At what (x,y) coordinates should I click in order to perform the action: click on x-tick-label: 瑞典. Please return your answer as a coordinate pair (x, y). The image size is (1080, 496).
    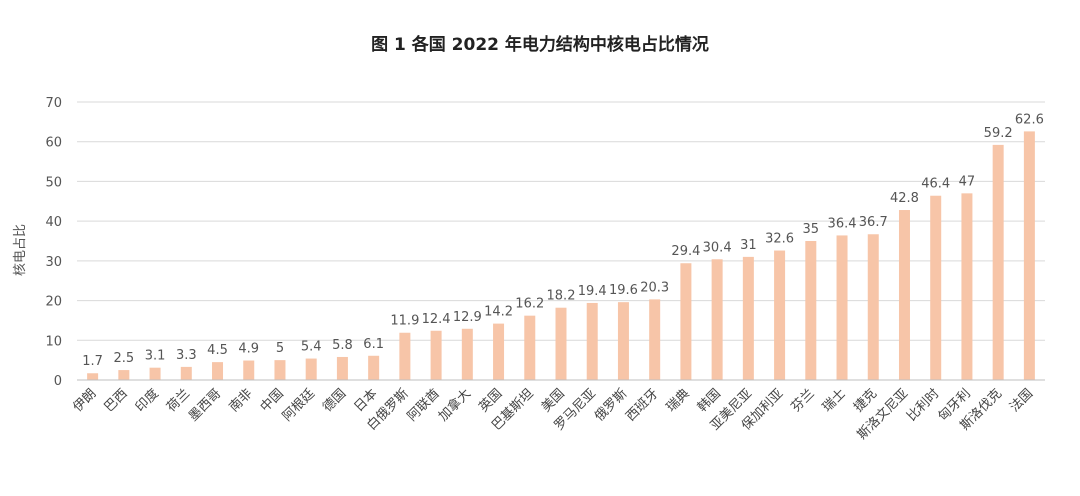
    Looking at the image, I should click on (678, 400).